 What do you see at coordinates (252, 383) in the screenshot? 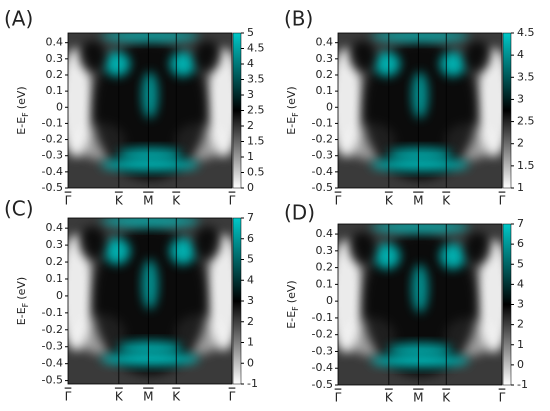
I see `colorbar-tick-label: -1` at bounding box center [252, 383].